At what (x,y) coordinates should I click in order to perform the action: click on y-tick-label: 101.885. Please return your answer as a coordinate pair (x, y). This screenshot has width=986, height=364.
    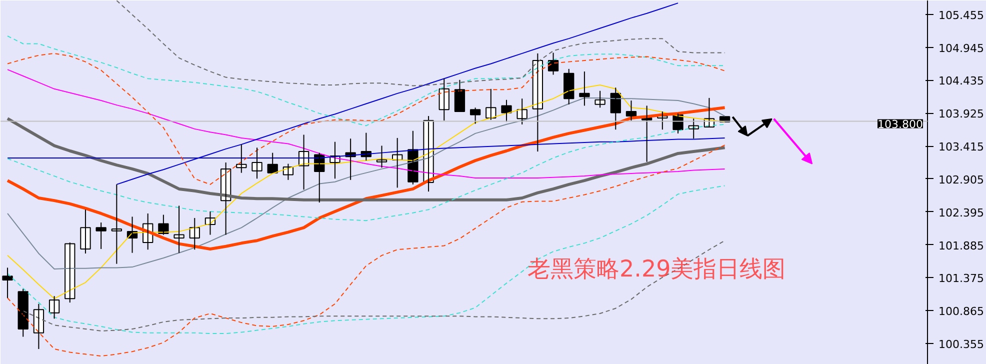
    Looking at the image, I should click on (961, 245).